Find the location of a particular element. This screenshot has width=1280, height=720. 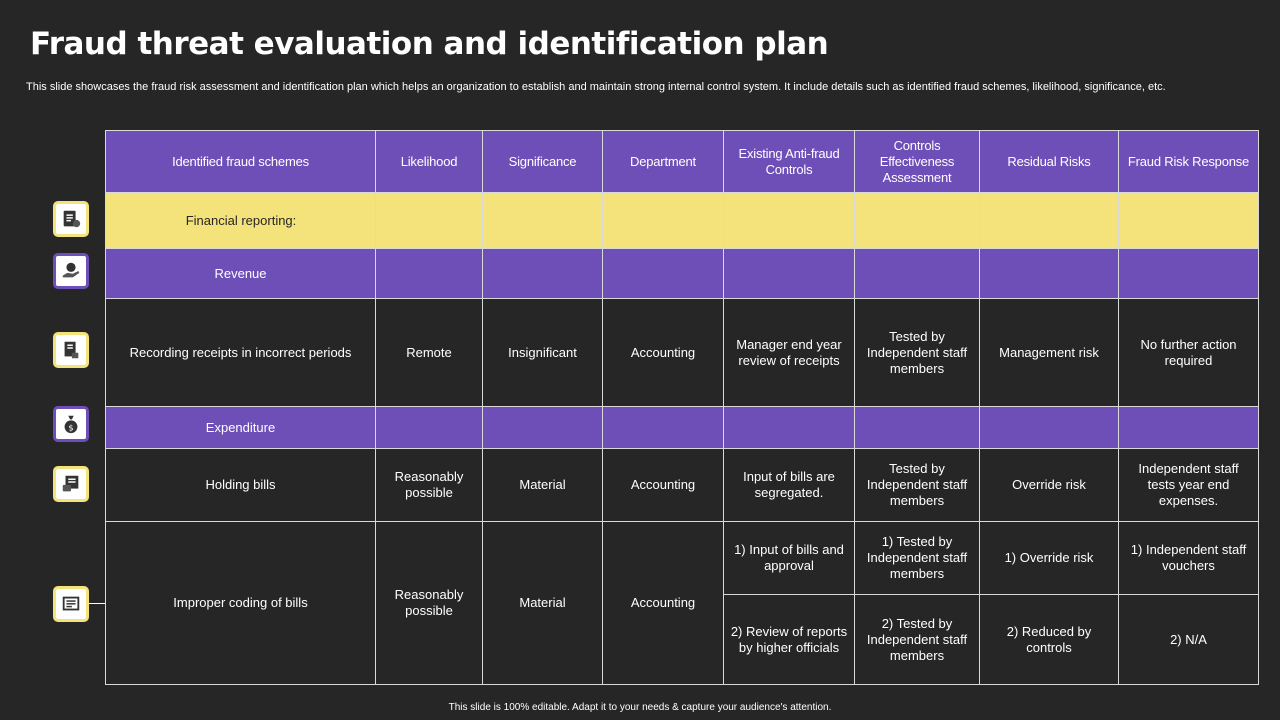

controls-cell: 1) Input of bills and approval is located at coordinates (789, 558).